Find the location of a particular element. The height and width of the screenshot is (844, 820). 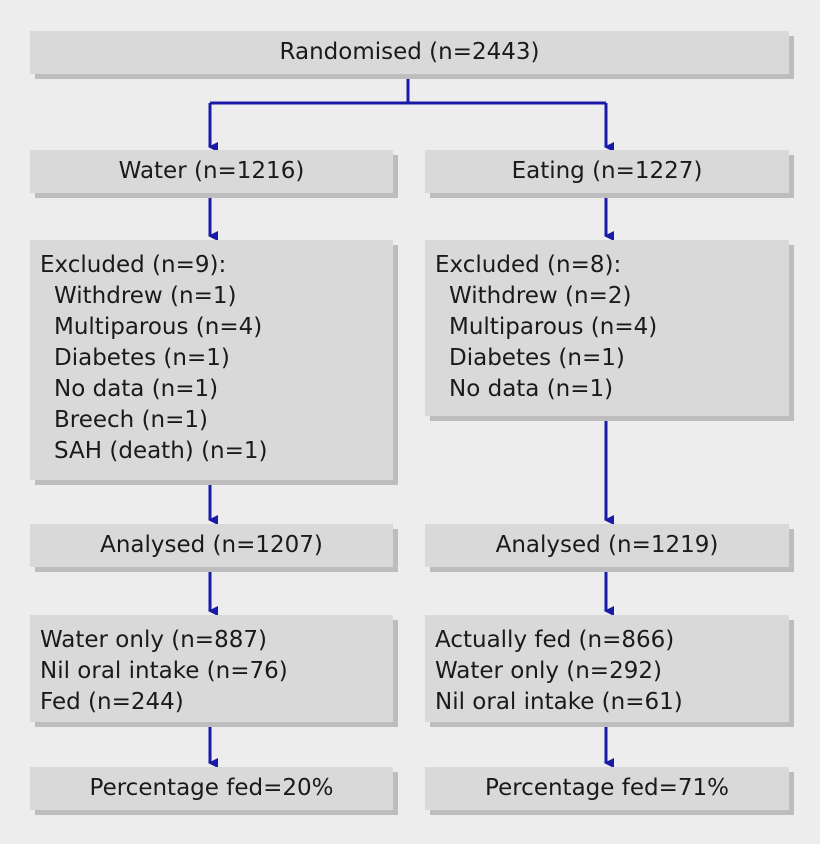

water-group-box: Water (n=1216) is located at coordinates (211, 171).